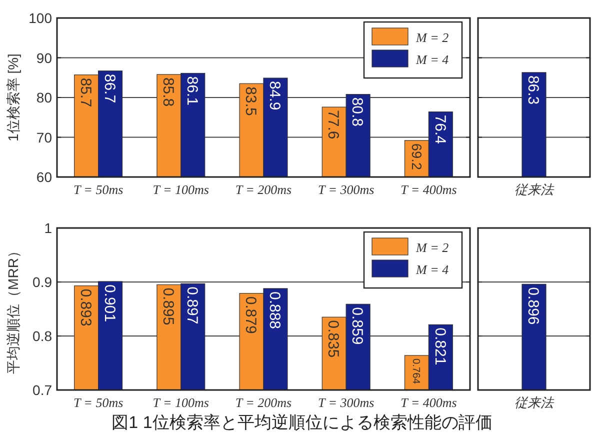  Describe the element at coordinates (533, 306) in the screenshot. I see `data-label: 0.896` at that location.